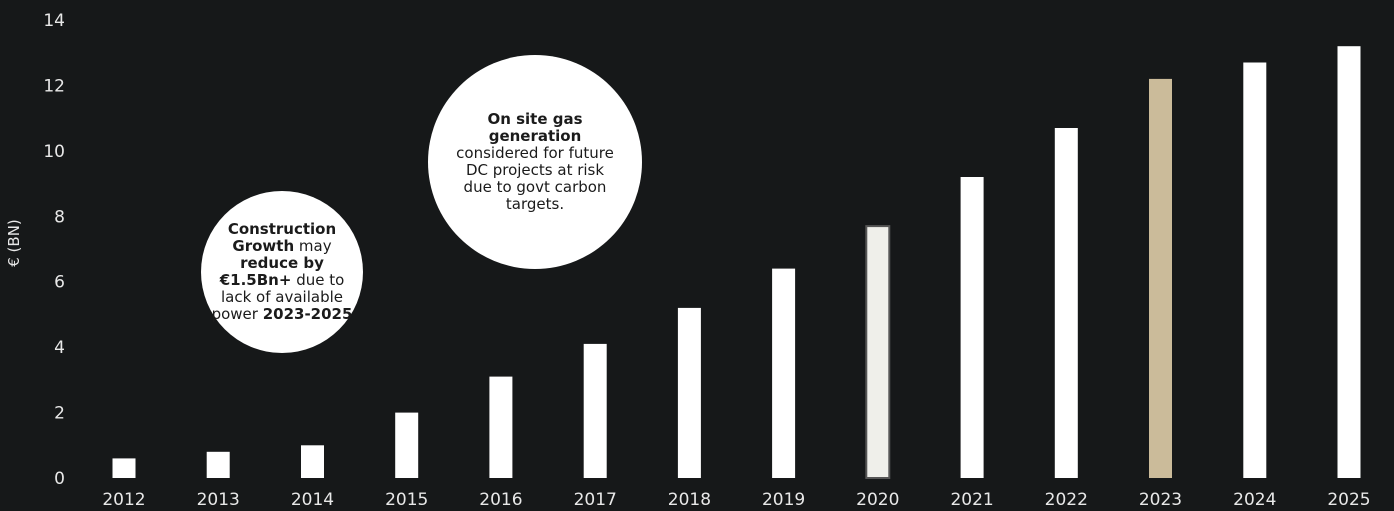  What do you see at coordinates (1066, 303) in the screenshot?
I see `bar-2022` at bounding box center [1066, 303].